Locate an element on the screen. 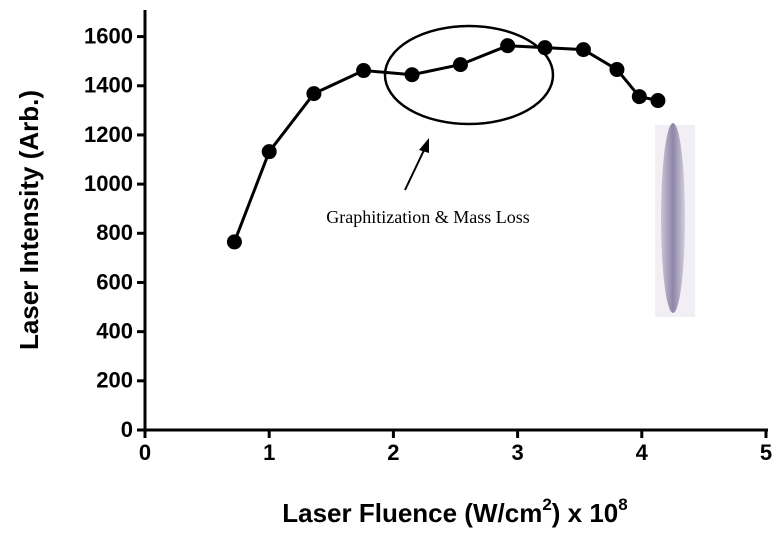 The image size is (774, 540). annotation: Graphitization & Mass Loss is located at coordinates (427, 217).